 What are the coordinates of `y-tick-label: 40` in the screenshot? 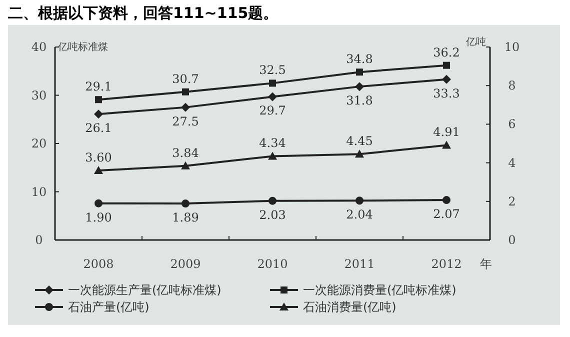 It's located at (39, 47).